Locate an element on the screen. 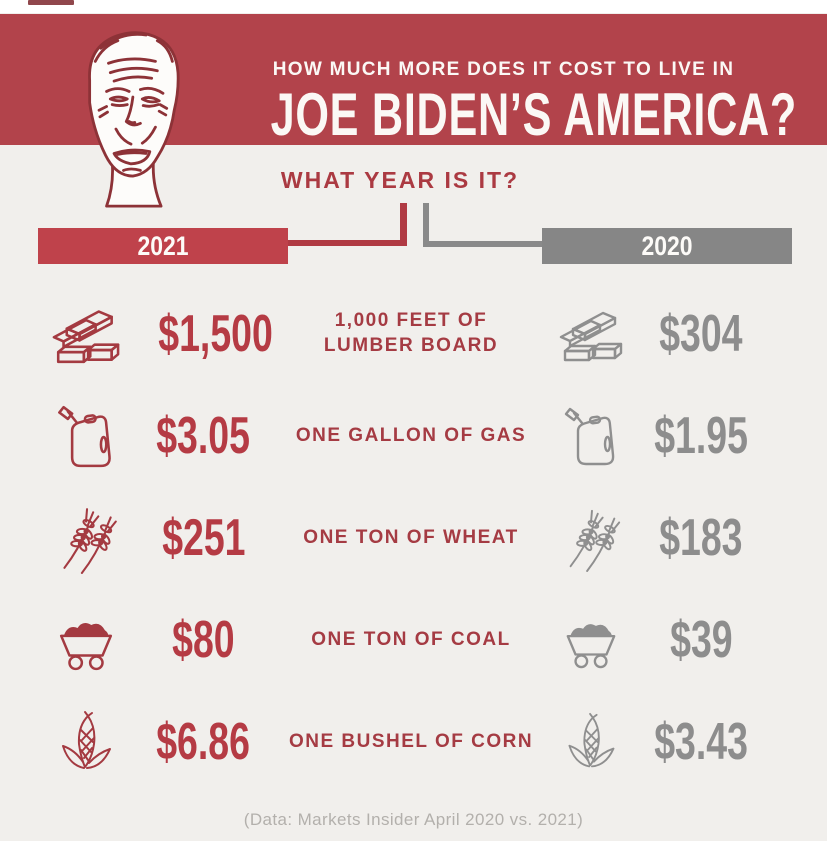 The image size is (827, 851). top-edge-artifact is located at coordinates (51, 2).